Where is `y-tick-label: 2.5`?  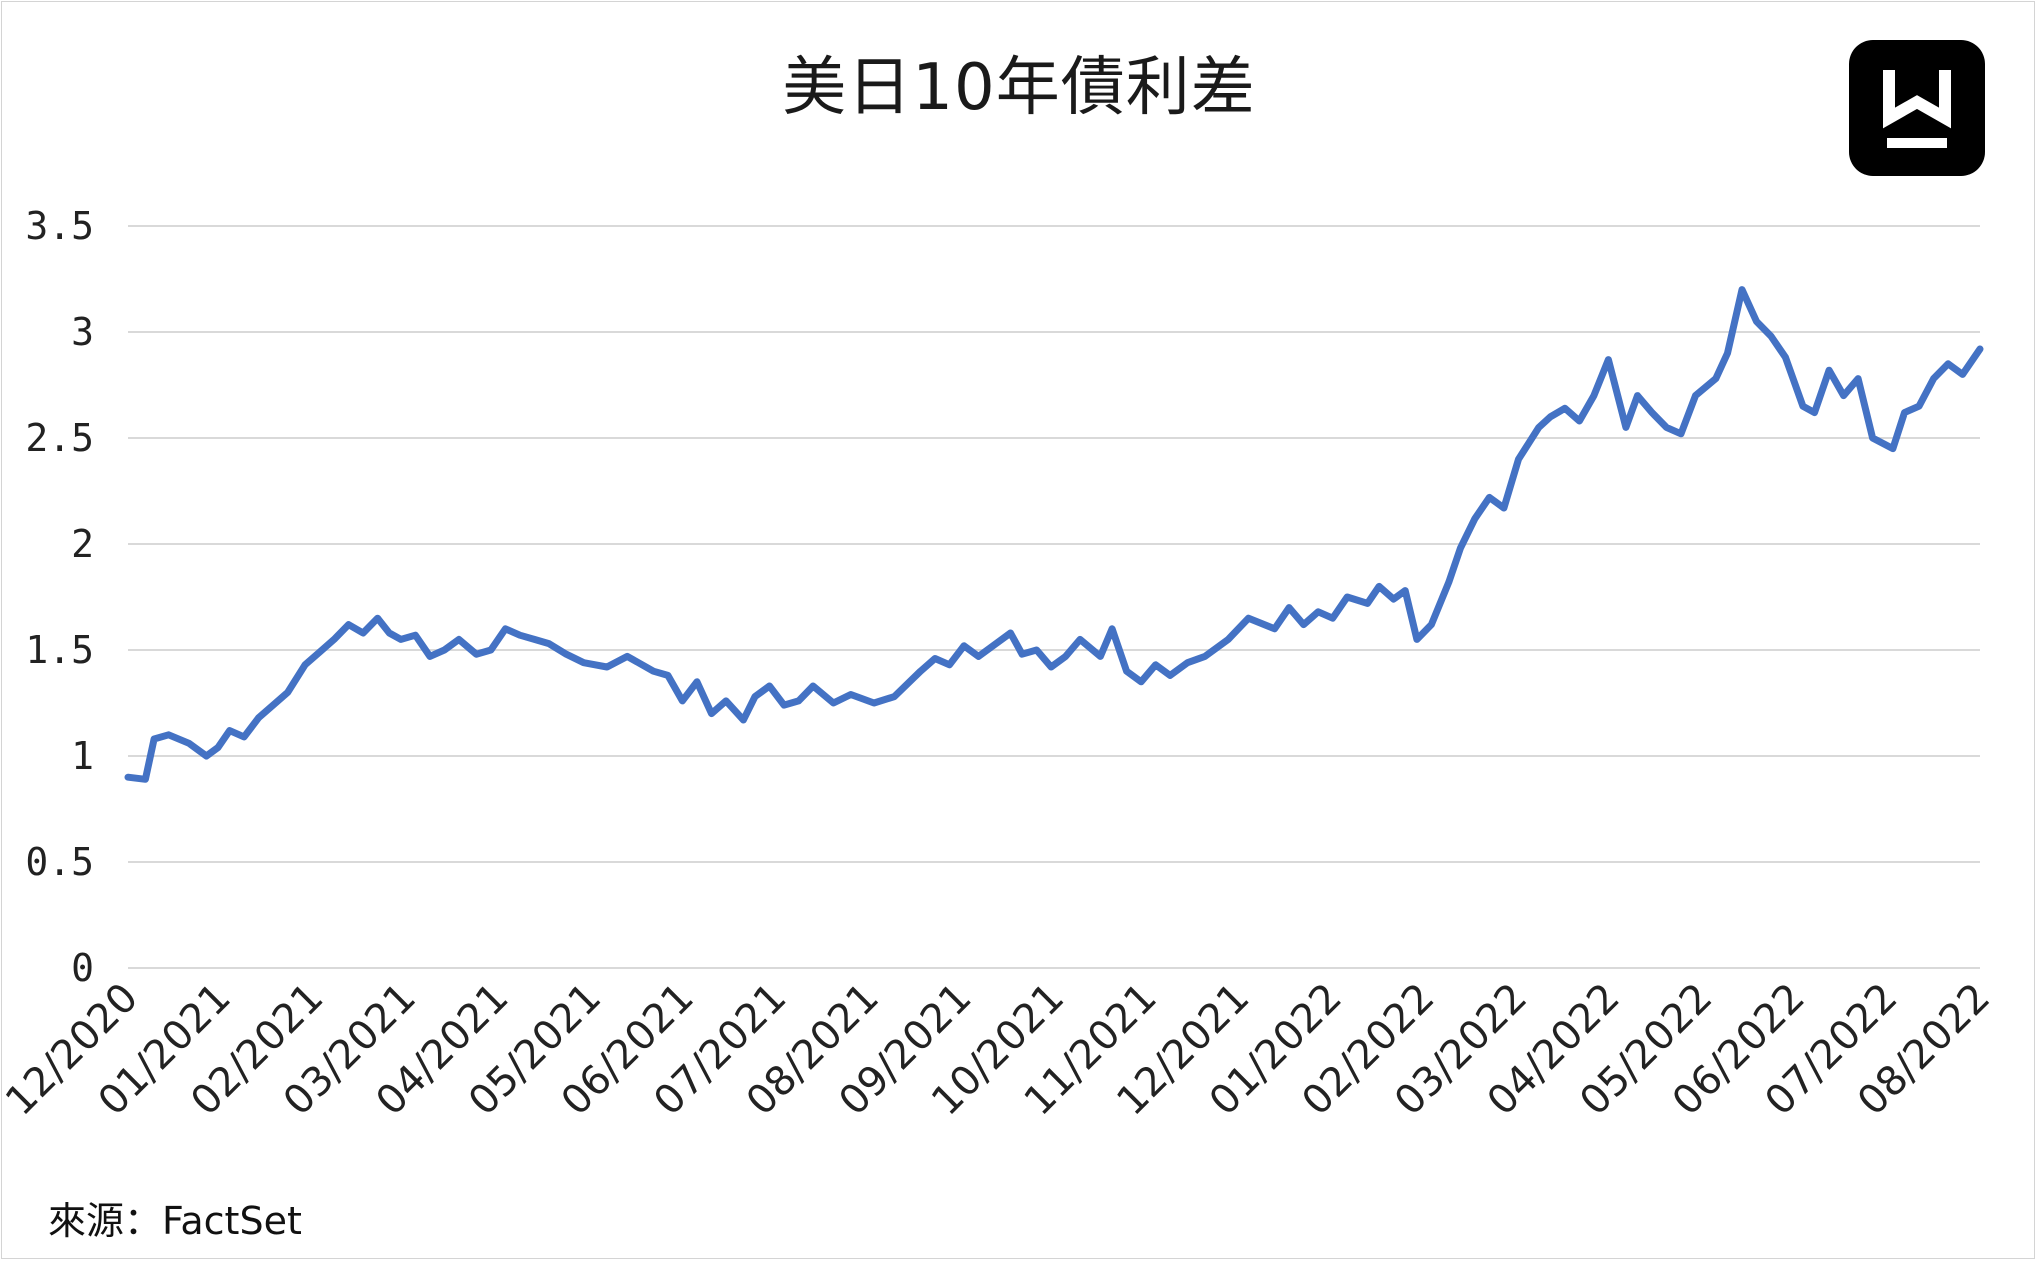
y-tick-label: 2.5 is located at coordinates (59, 438).